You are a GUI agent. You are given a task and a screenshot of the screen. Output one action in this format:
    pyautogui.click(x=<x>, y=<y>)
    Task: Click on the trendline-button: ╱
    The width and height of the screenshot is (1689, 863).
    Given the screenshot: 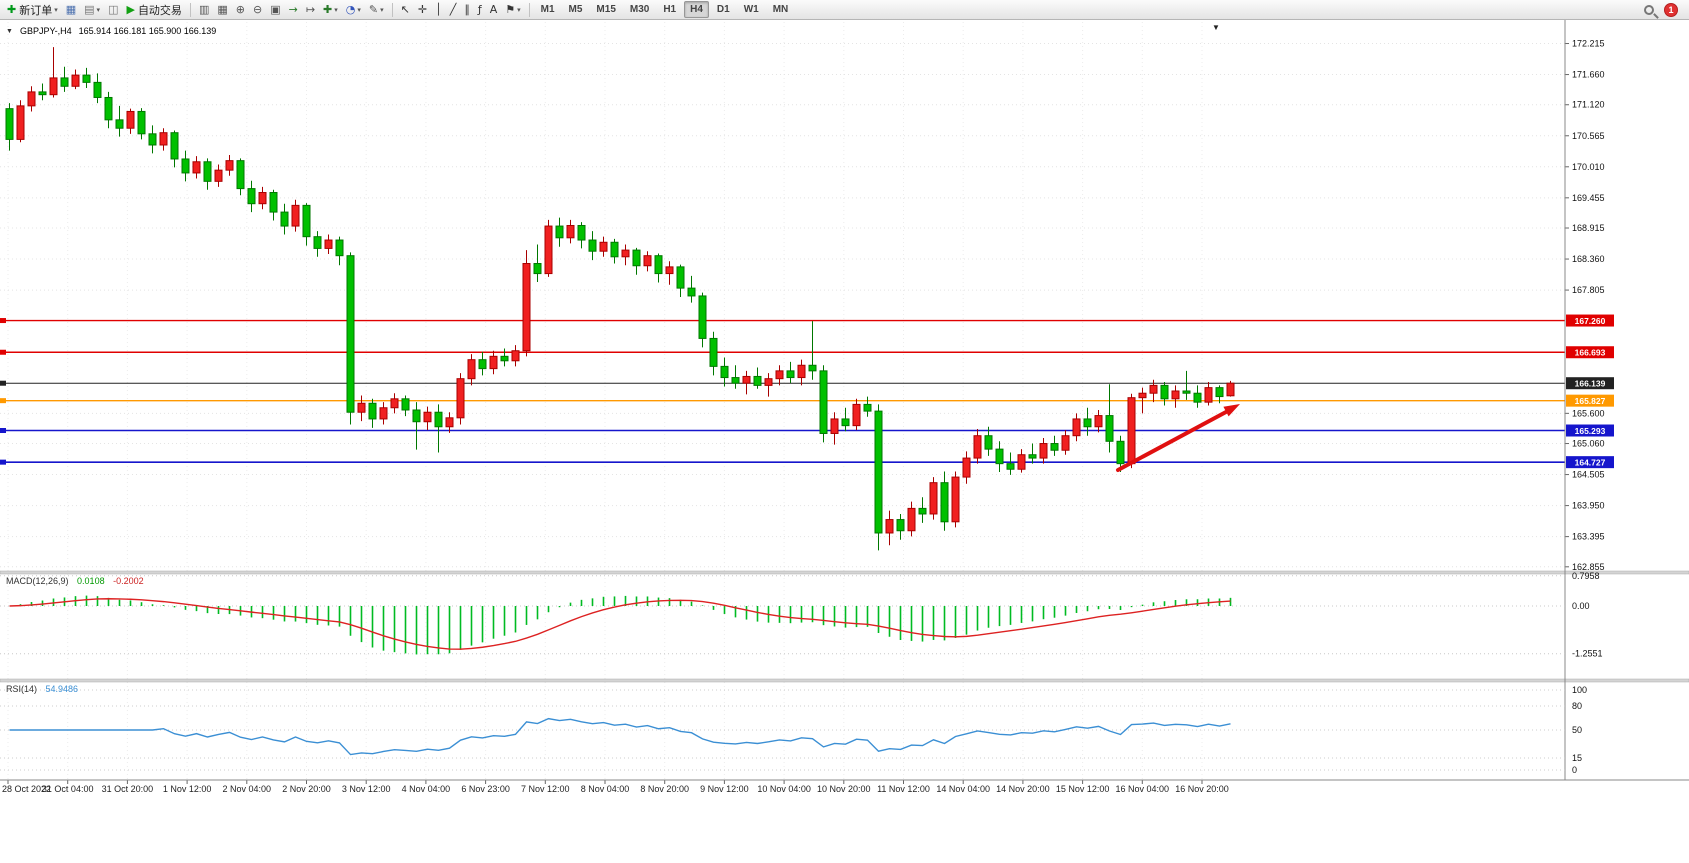 What is the action you would take?
    pyautogui.click(x=453, y=10)
    